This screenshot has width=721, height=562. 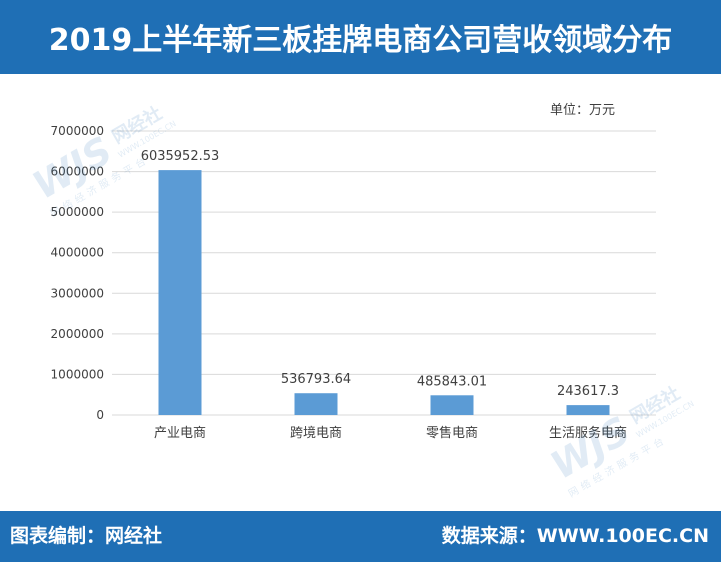 What do you see at coordinates (360, 40) in the screenshot?
I see `page-title: 2019上半年新三板挂牌电商公司营收领域分布` at bounding box center [360, 40].